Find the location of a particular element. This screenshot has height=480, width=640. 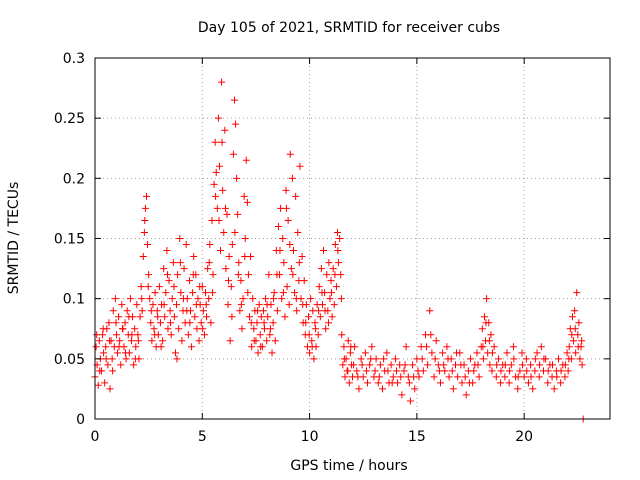

y-tick-label: 0.2 is located at coordinates (74, 179).